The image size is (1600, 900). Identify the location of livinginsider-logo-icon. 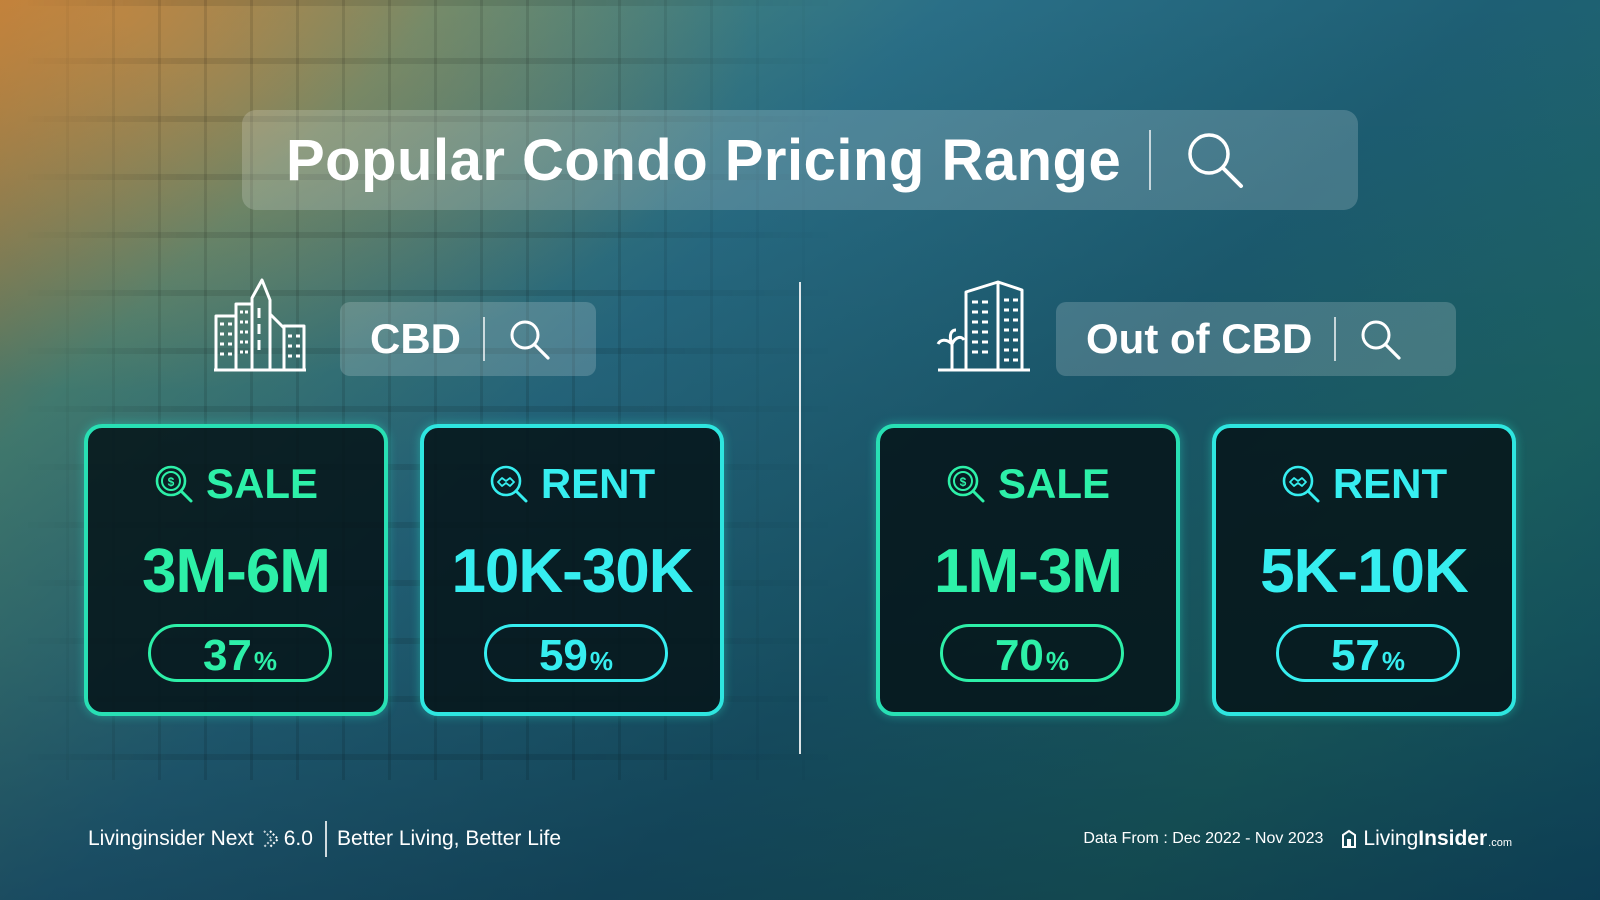
(1349, 838).